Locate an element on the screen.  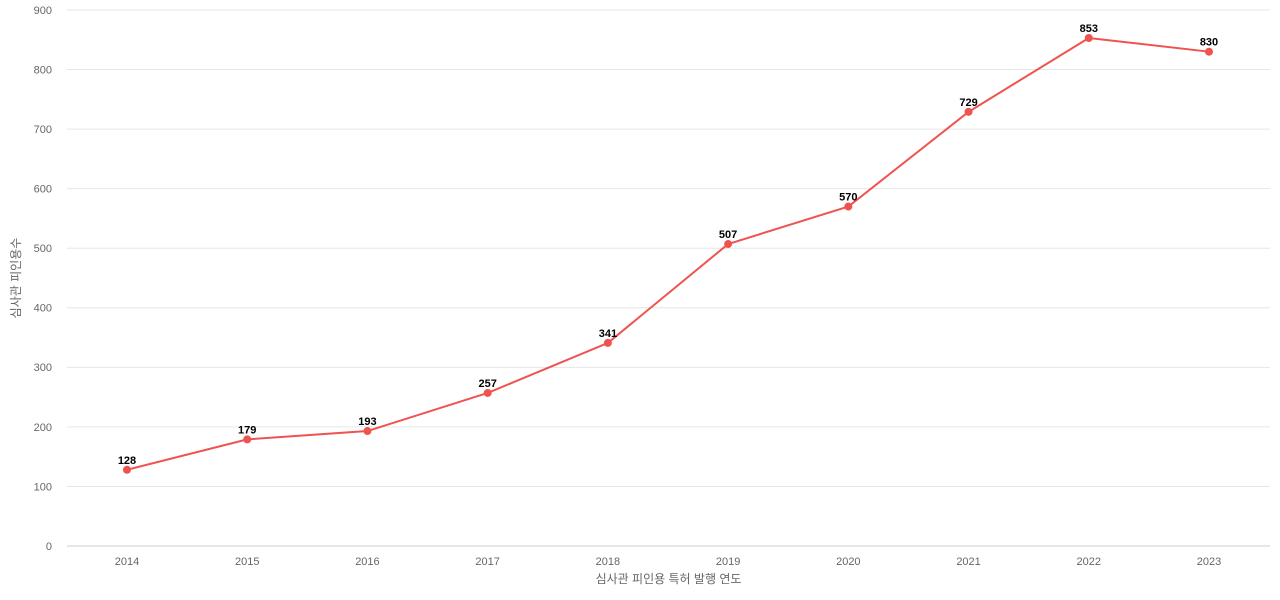
data-label: 830 is located at coordinates (1209, 43).